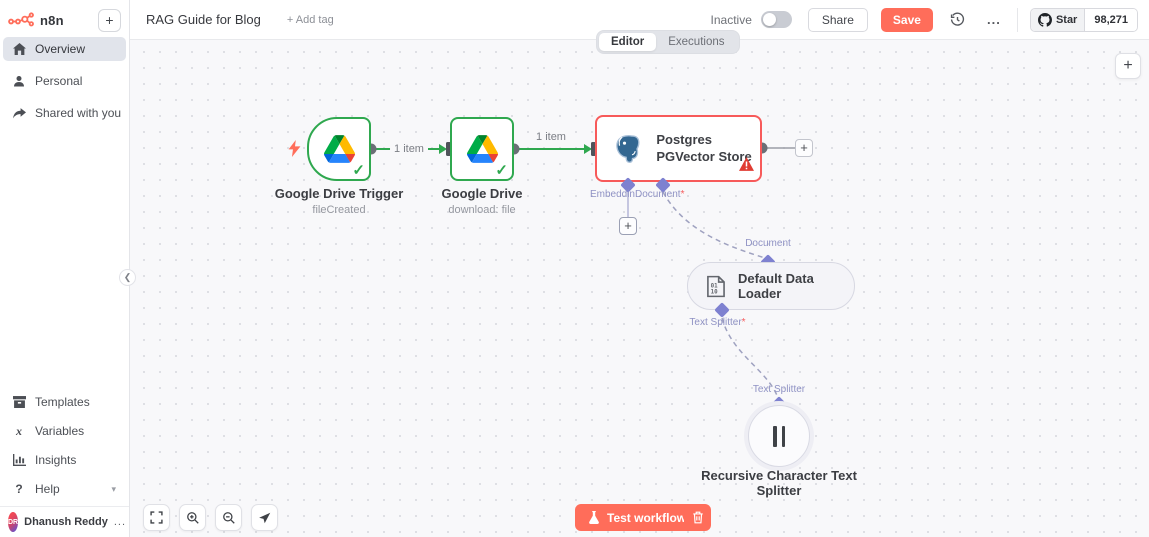  What do you see at coordinates (660, 194) in the screenshot?
I see `port-label-document: Document*` at bounding box center [660, 194].